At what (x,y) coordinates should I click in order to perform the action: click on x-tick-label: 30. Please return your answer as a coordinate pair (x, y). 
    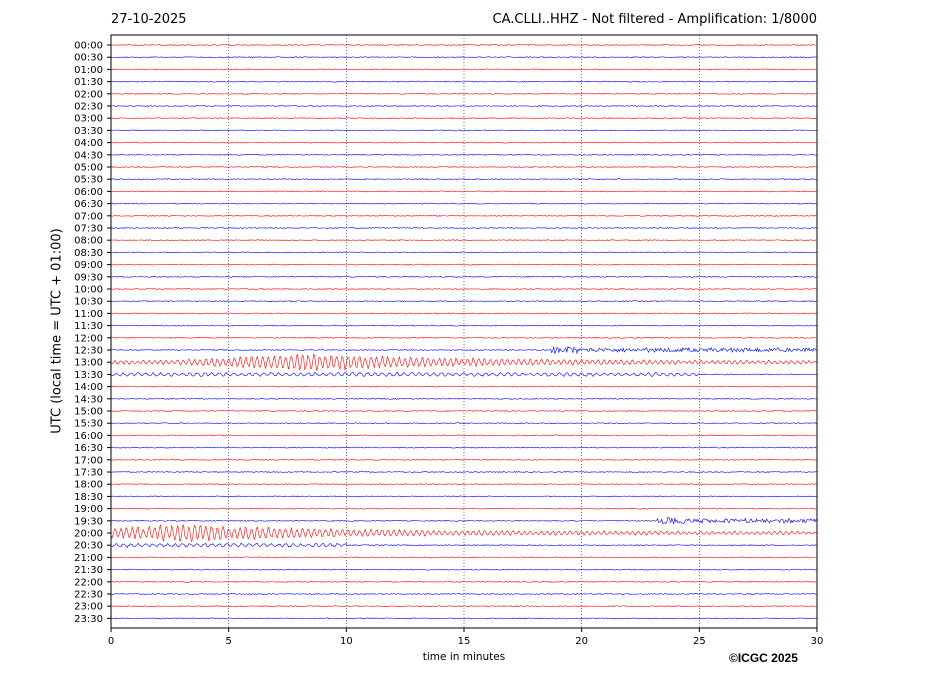
    Looking at the image, I should click on (817, 641).